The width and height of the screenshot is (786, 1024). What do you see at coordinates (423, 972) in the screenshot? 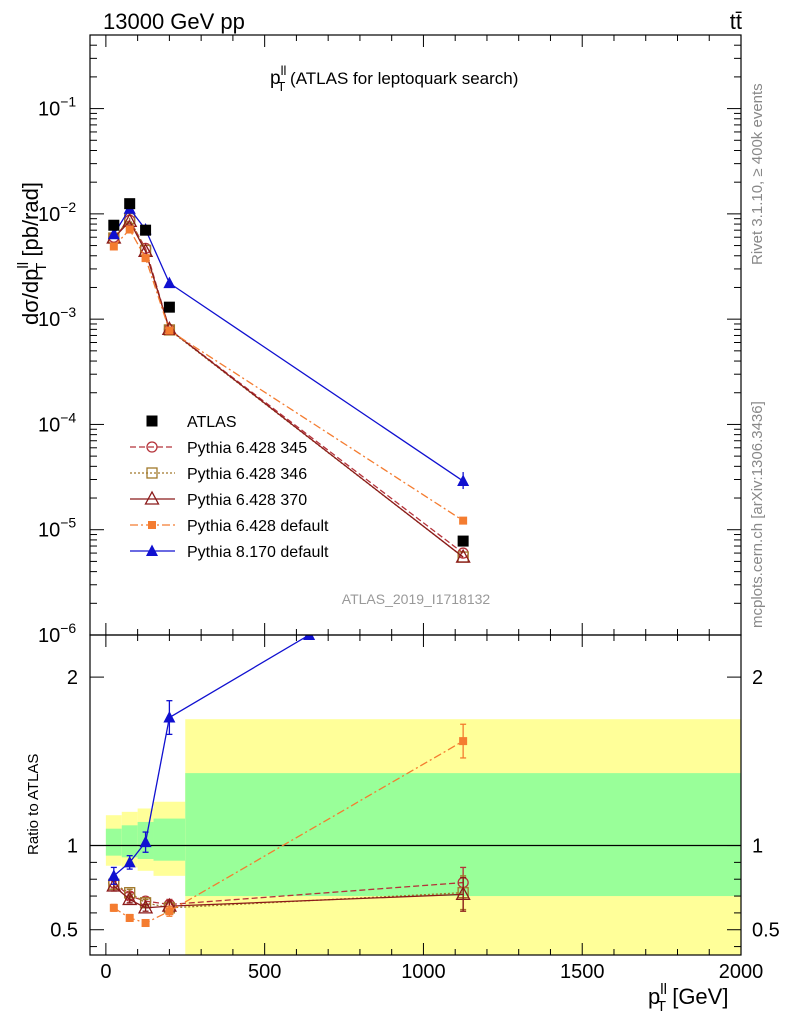
I see `x-tick-label: 1000` at bounding box center [423, 972].